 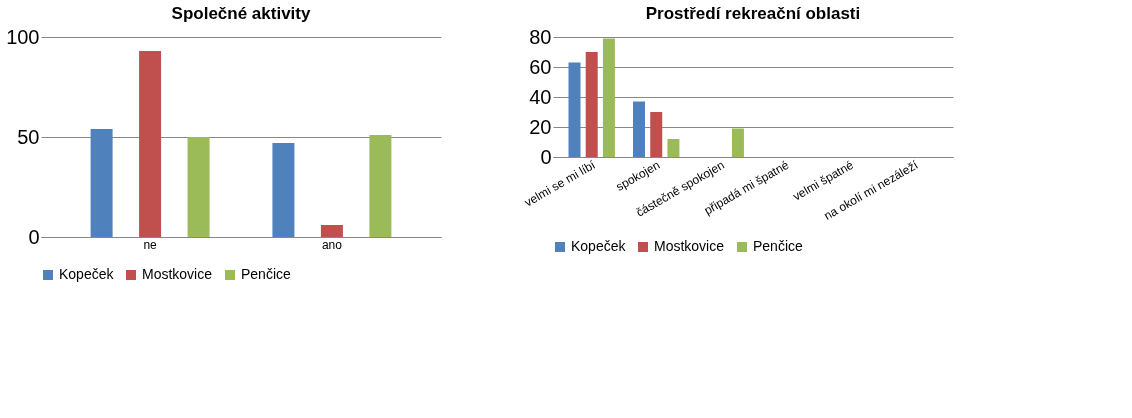 What do you see at coordinates (540, 96) in the screenshot?
I see `y-tick-label: 40` at bounding box center [540, 96].